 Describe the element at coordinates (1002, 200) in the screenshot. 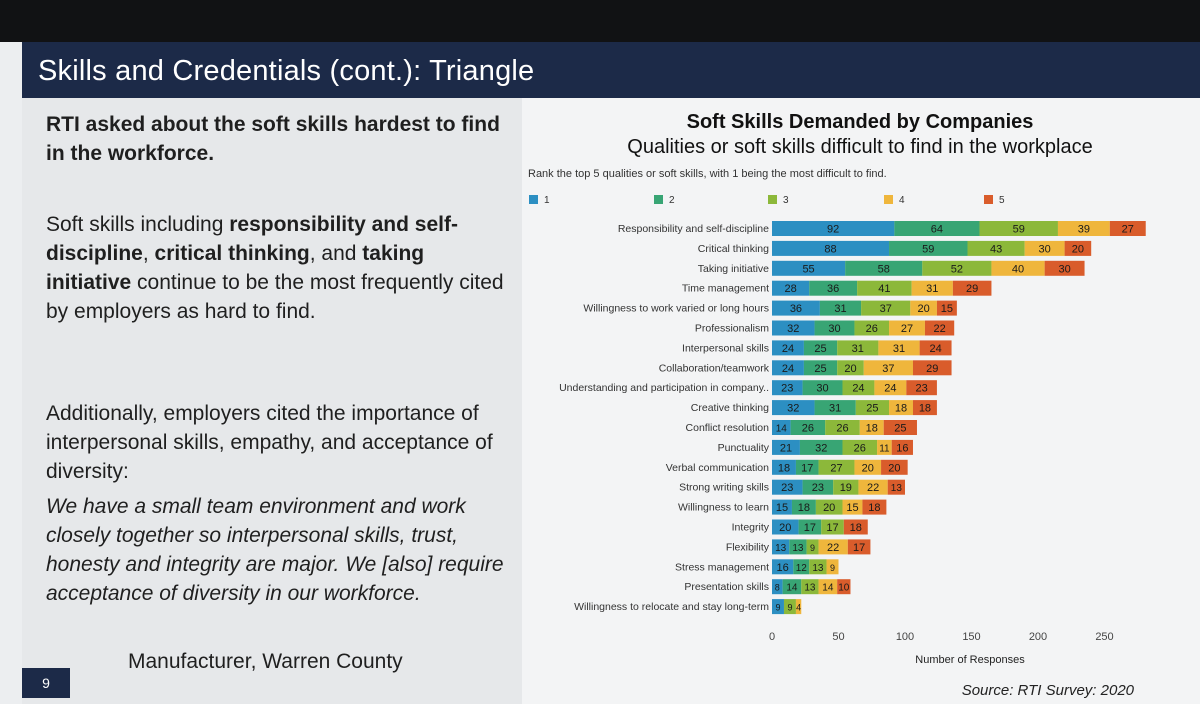

I see `legend-label-5: 5` at that location.